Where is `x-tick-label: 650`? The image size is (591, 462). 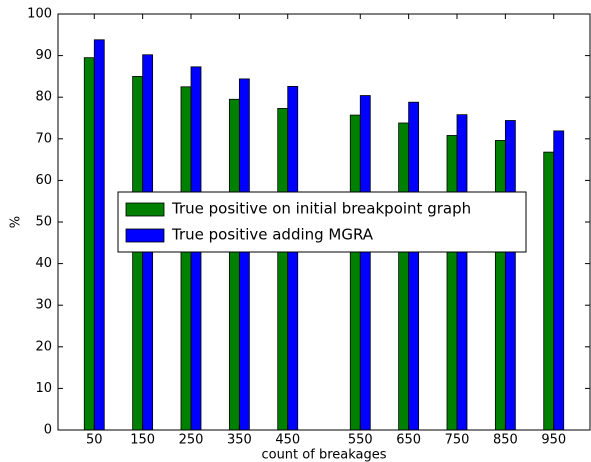
x-tick-label: 650 is located at coordinates (408, 440).